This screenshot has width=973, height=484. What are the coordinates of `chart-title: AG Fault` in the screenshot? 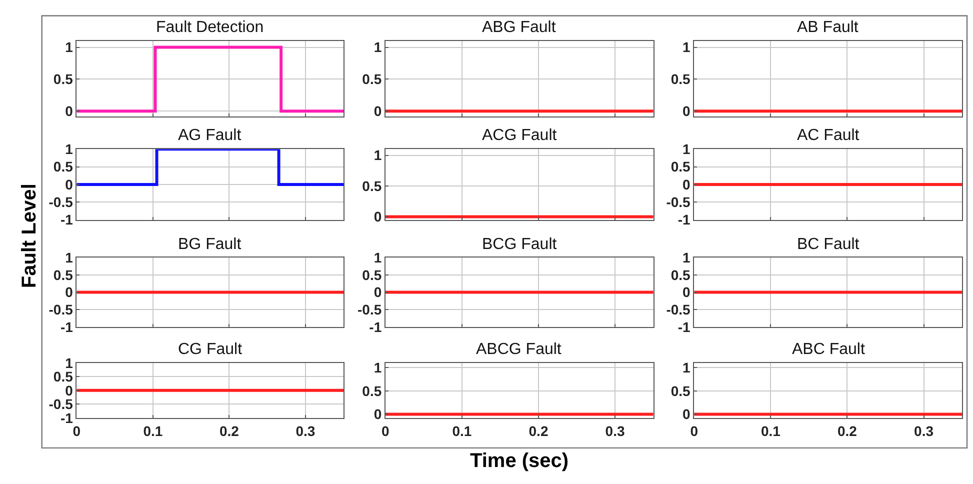 It's located at (210, 135).